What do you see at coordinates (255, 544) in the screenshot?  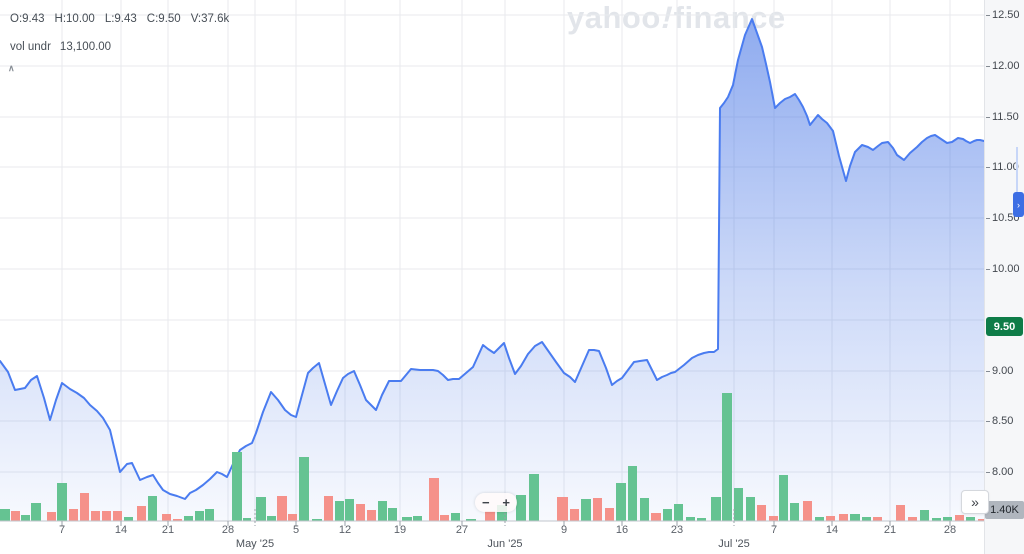 I see `month-axis-label: May '25` at bounding box center [255, 544].